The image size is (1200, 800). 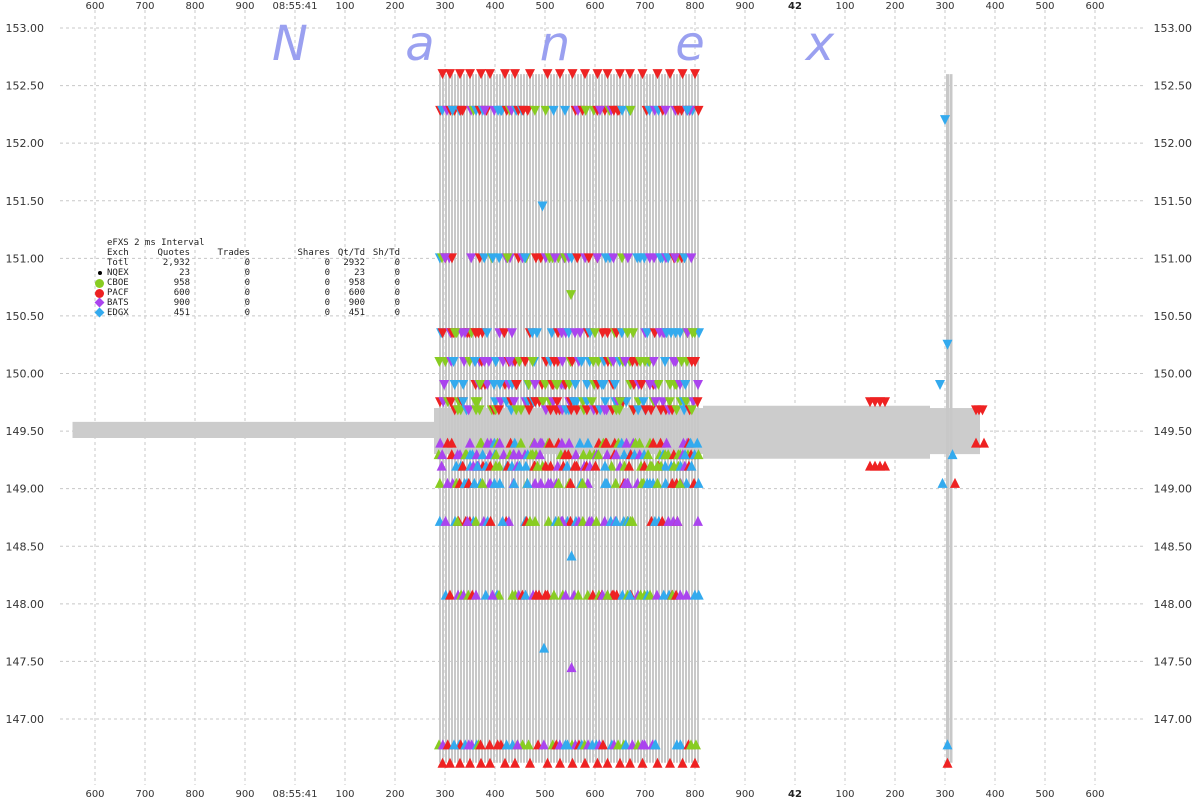 I want to click on y-tick-right: 147.00, so click(x=1173, y=719).